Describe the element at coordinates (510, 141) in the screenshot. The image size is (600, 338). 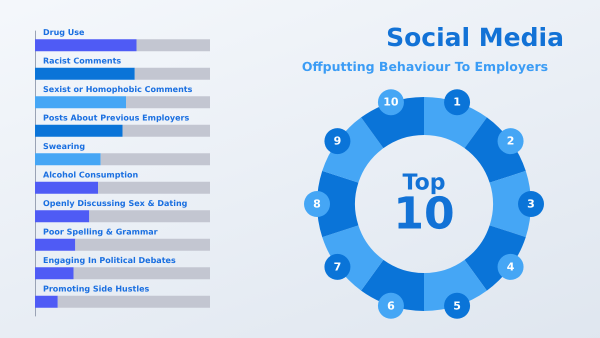
I see `category-label: 2` at that location.